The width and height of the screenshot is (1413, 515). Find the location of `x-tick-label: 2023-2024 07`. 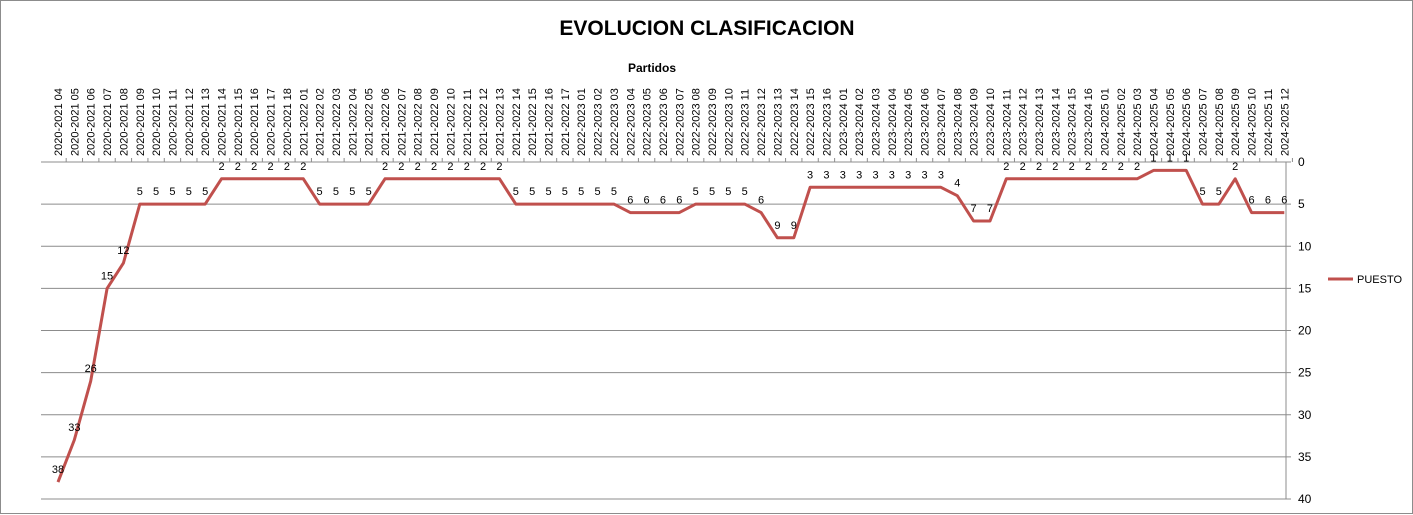

x-tick-label: 2023-2024 07 is located at coordinates (942, 122).